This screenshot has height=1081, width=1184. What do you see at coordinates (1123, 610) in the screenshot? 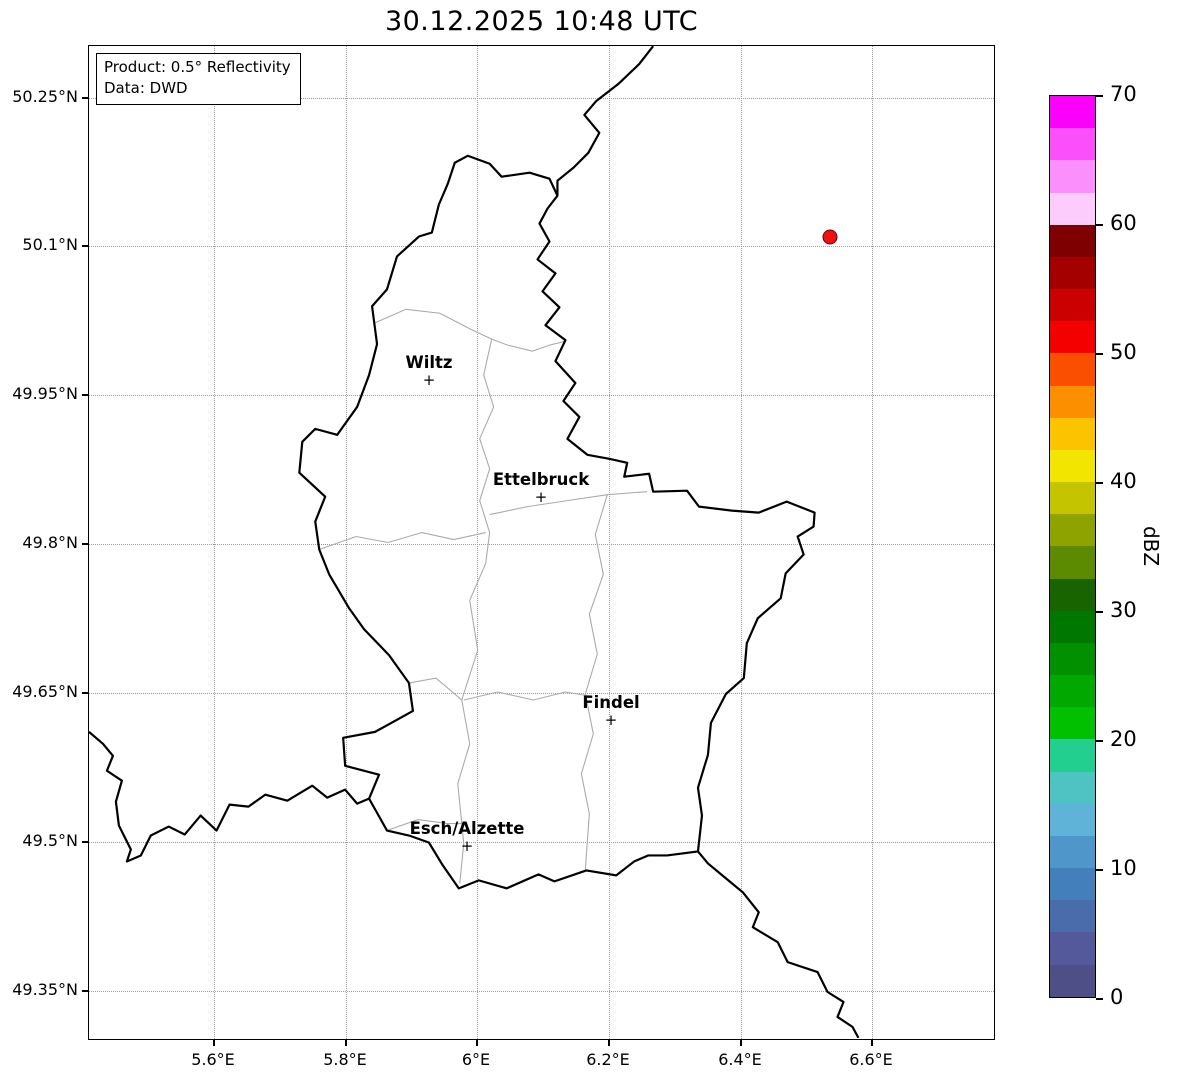
I see `colorbar-tick-label: 30` at bounding box center [1123, 610].